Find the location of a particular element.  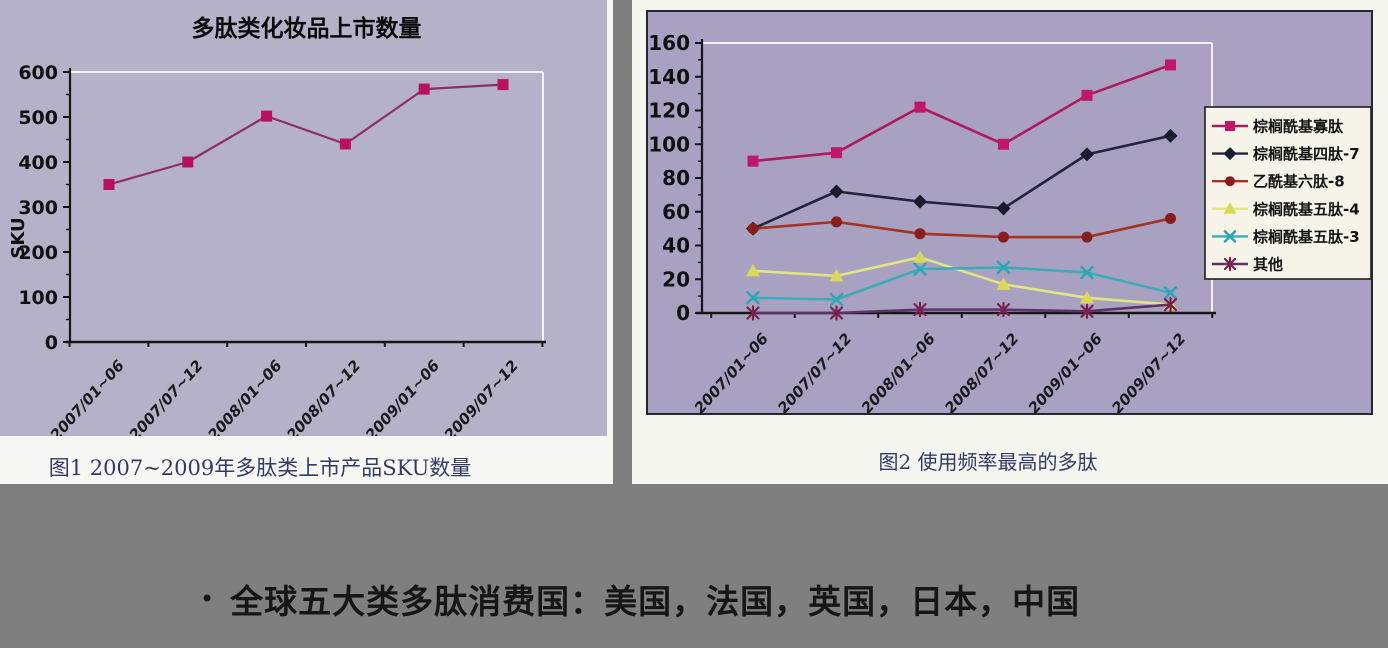

y-tick-label: 140 is located at coordinates (669, 77).